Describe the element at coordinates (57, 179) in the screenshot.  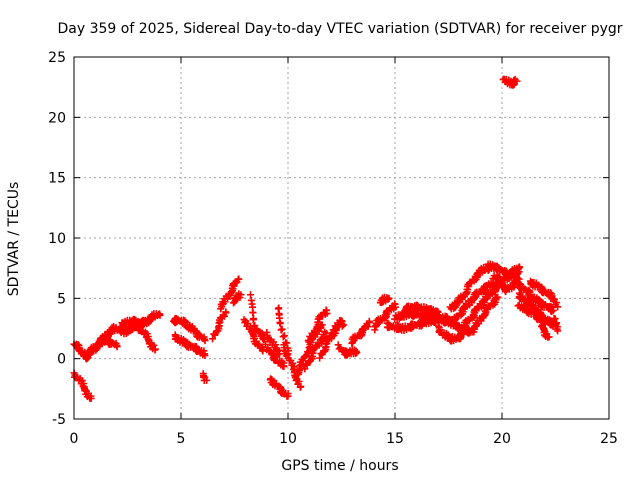
I see `y-tick-label: 15` at that location.